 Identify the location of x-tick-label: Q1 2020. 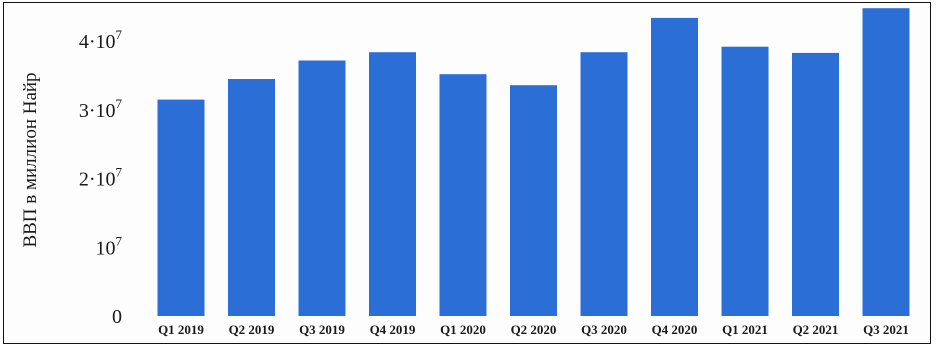
(463, 329).